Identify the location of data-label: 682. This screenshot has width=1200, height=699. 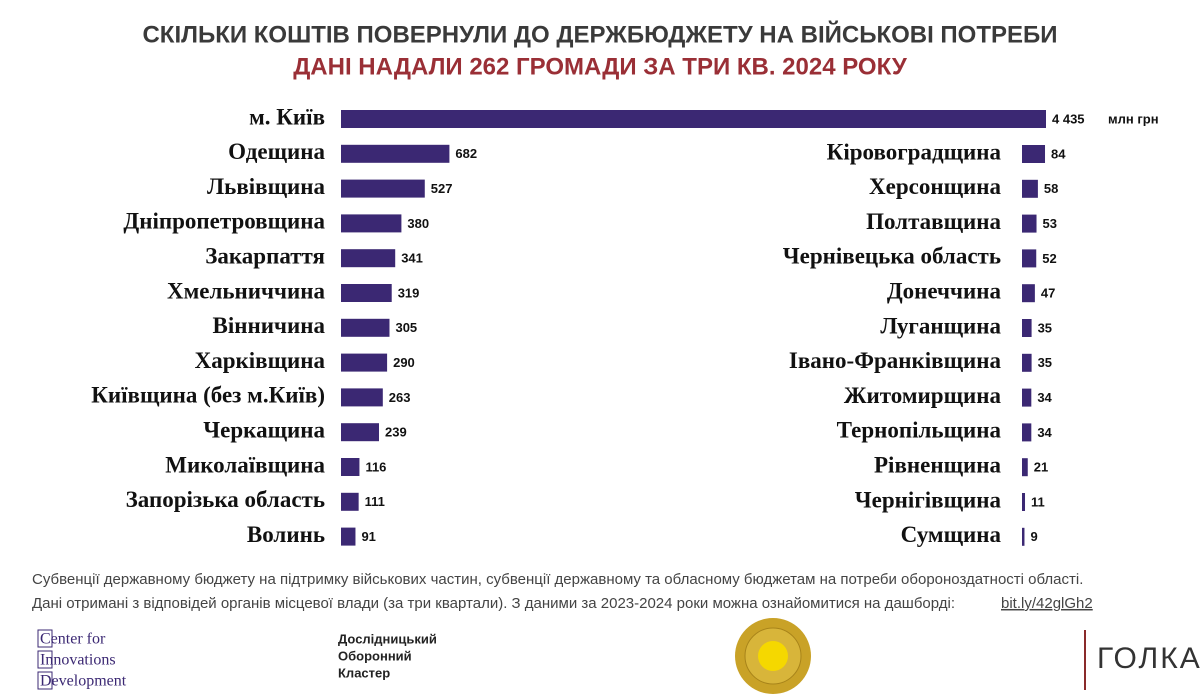
(466, 153).